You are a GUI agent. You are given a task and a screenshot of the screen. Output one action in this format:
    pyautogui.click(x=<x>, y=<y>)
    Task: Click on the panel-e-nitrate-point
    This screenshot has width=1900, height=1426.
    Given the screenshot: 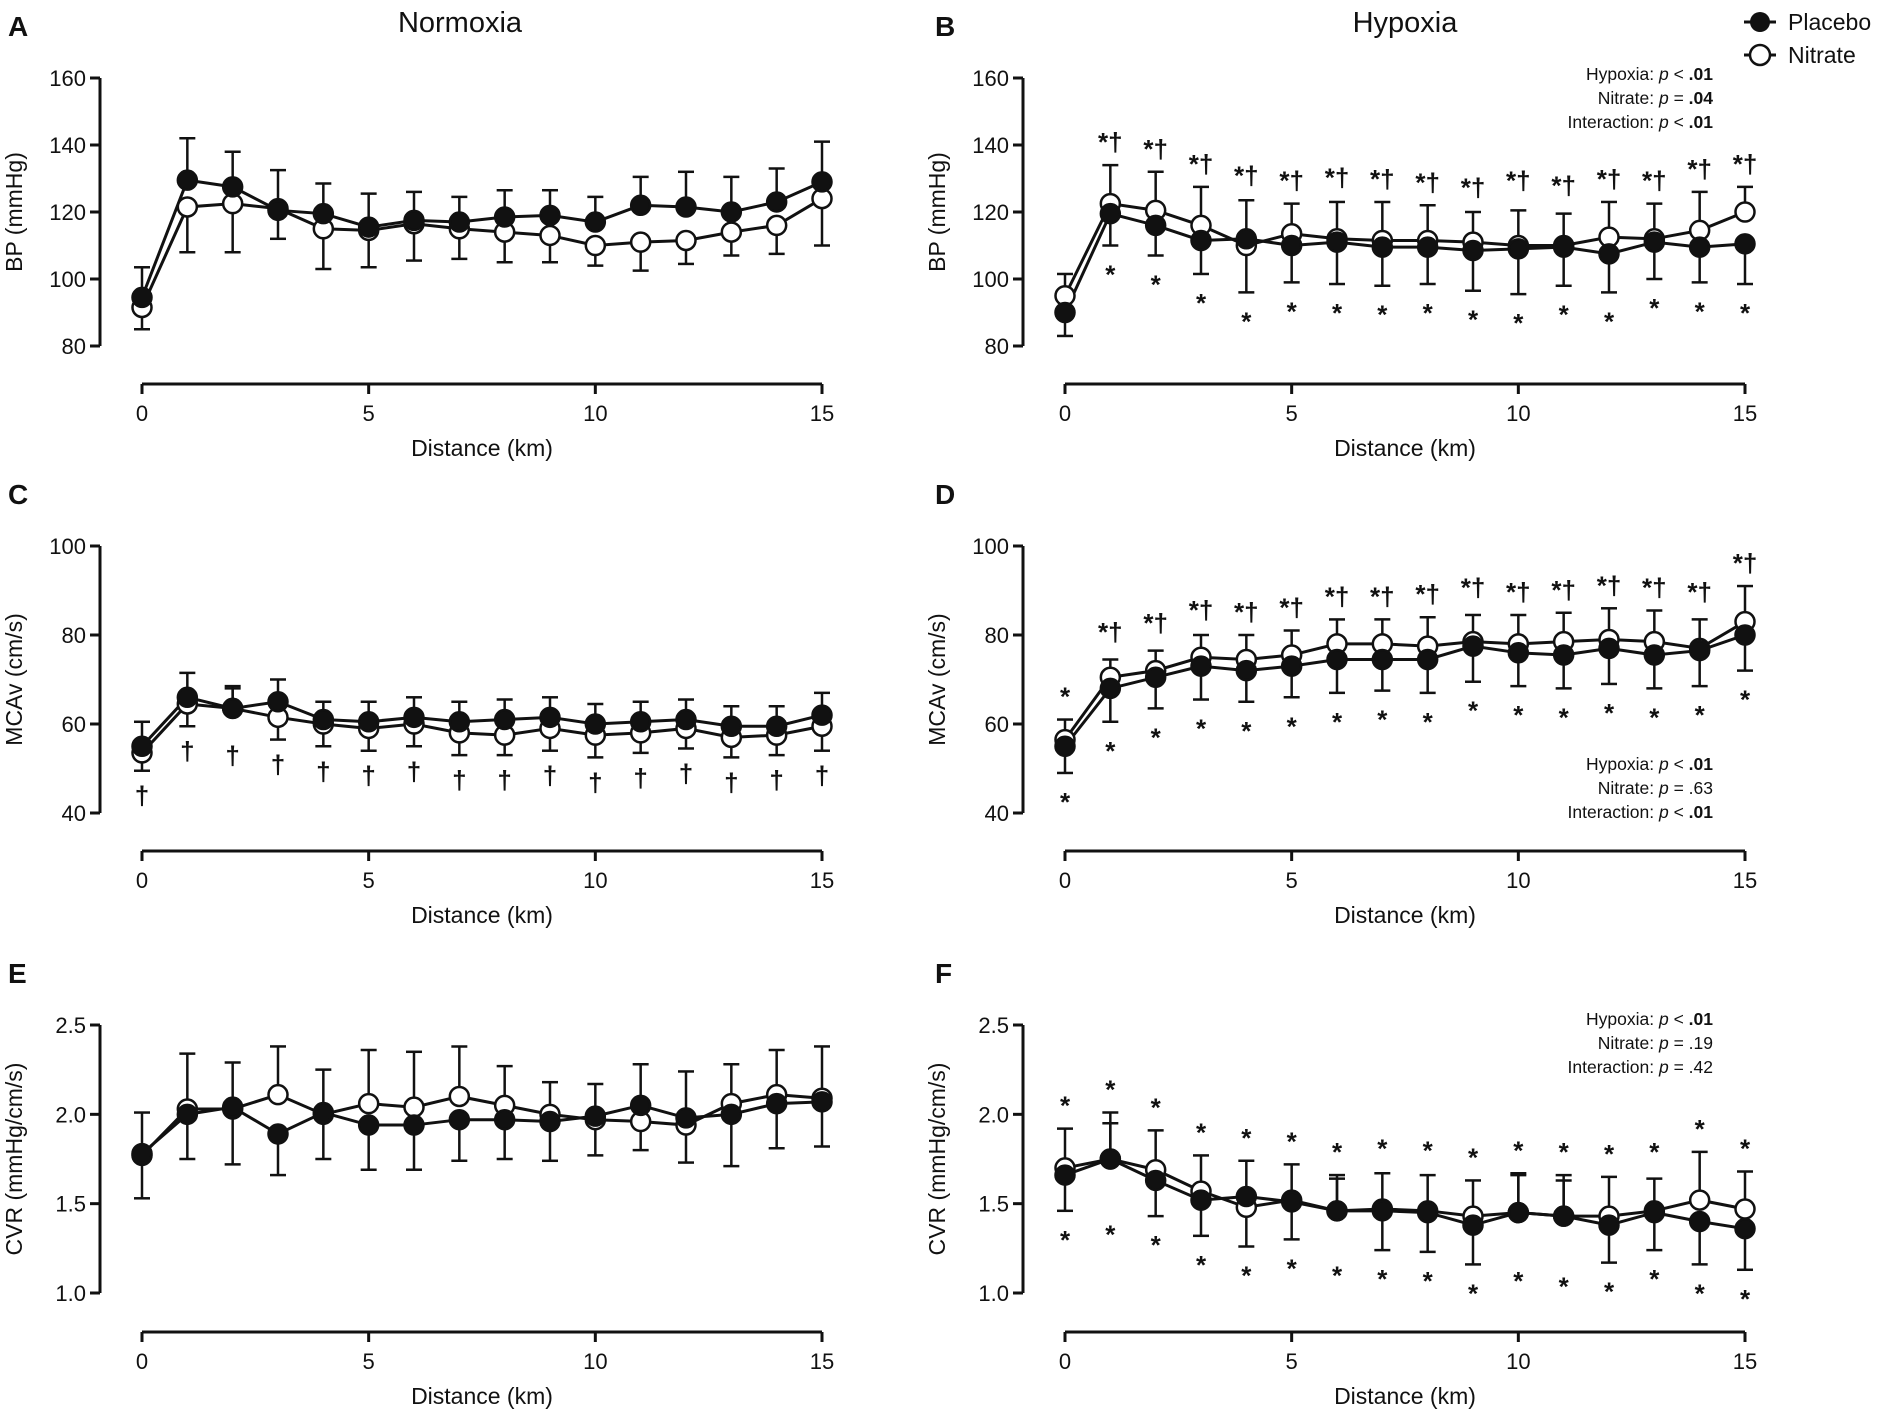 What is the action you would take?
    pyautogui.click(x=278, y=1094)
    